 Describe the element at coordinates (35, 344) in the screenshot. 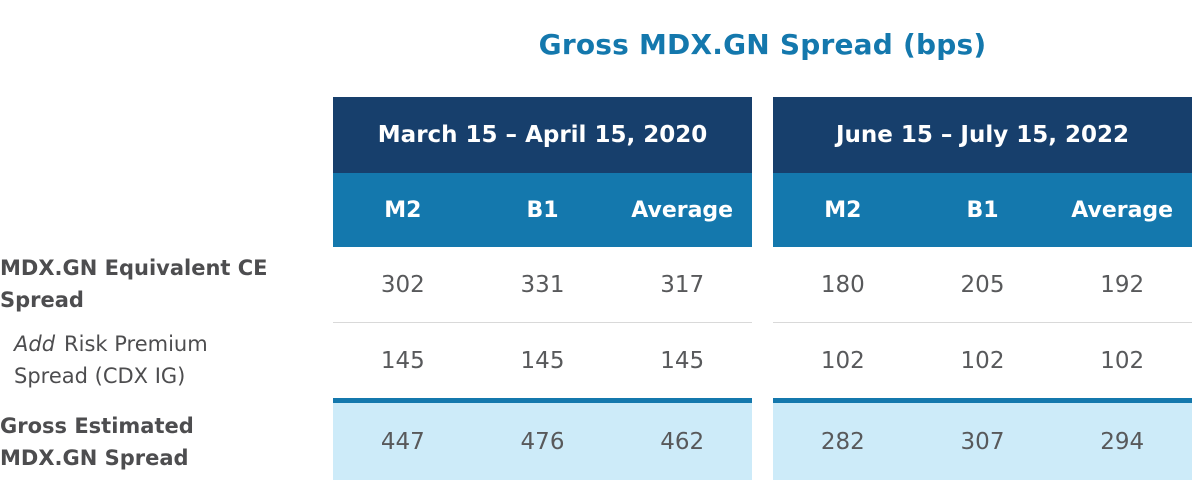

I see `row-label-italic-word: Add` at that location.